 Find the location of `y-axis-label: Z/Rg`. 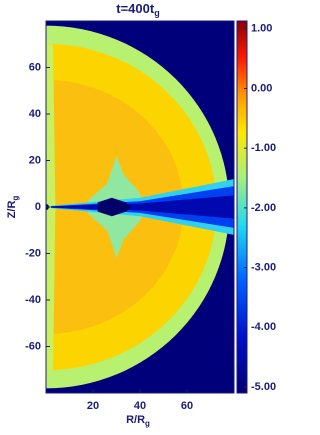

y-axis-label: Z/Rg is located at coordinates (13, 207).